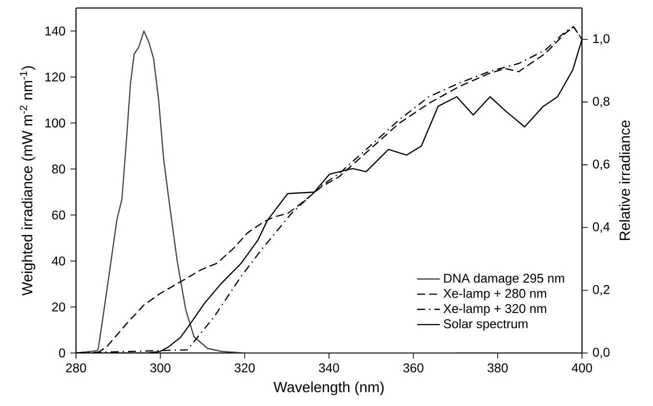  Describe the element at coordinates (601, 102) in the screenshot. I see `y2-tick-label: 0,8` at that location.